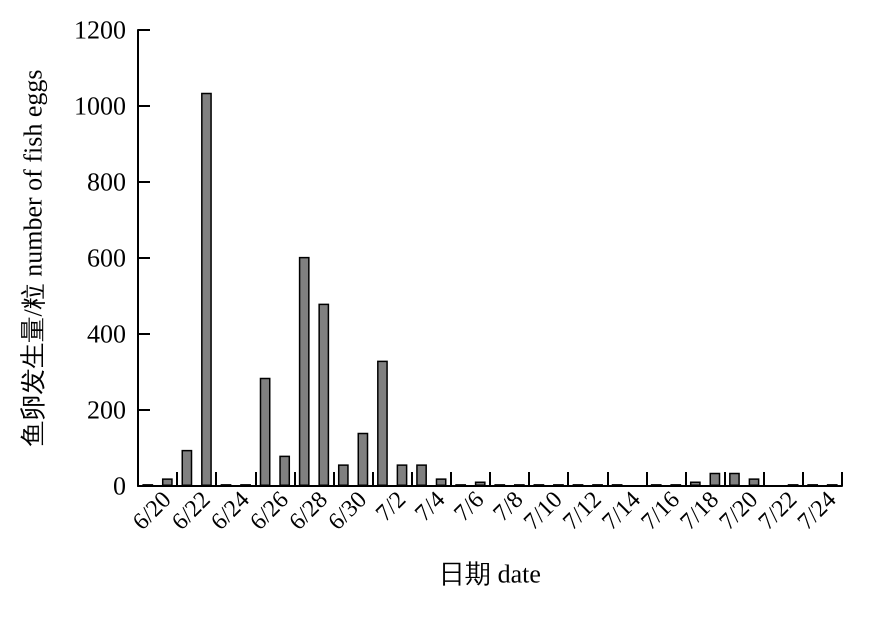 This screenshot has height=625, width=876. I want to click on y-tick-label: 1000, so click(100, 106).